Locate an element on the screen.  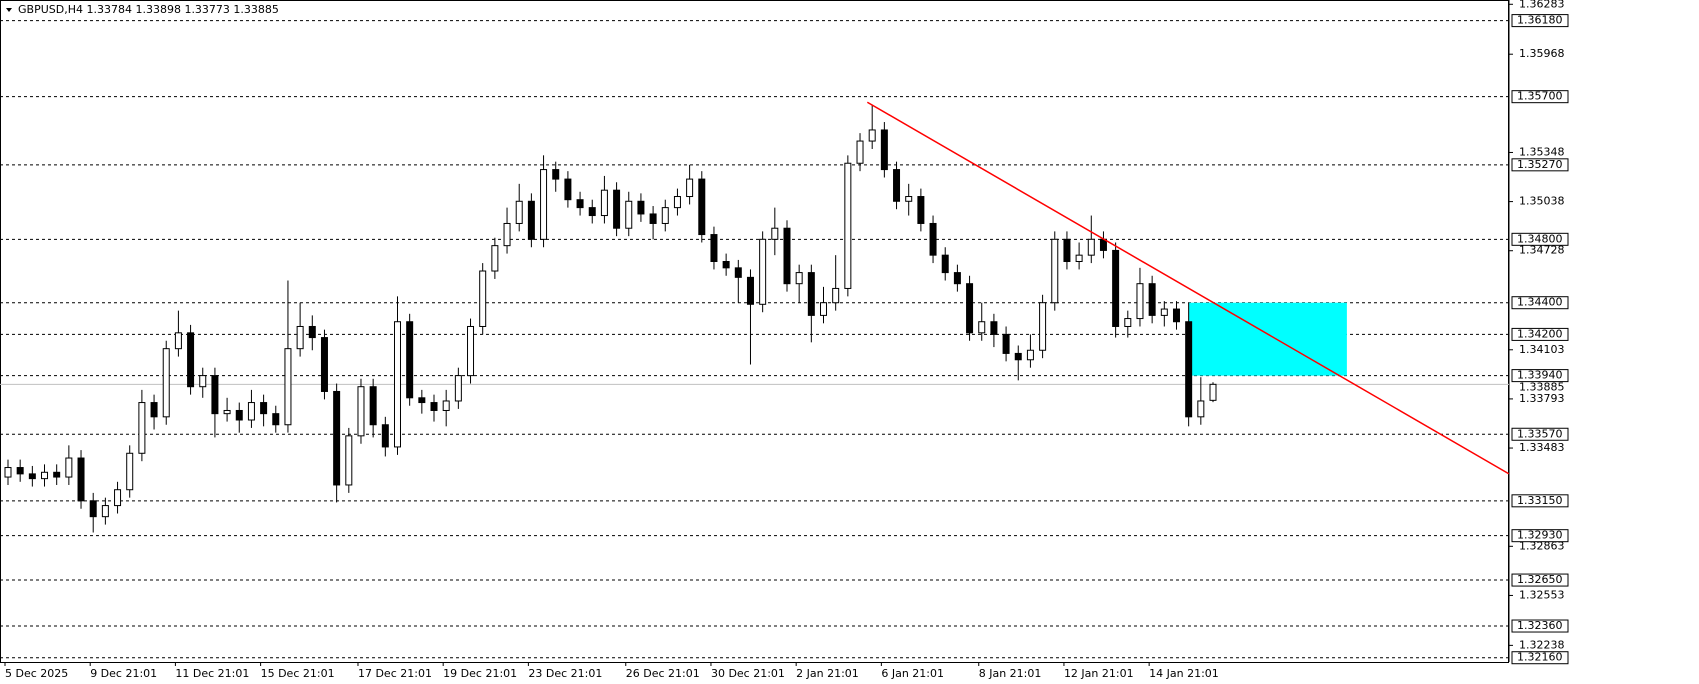
level-label: 1.33570 is located at coordinates (1540, 433).